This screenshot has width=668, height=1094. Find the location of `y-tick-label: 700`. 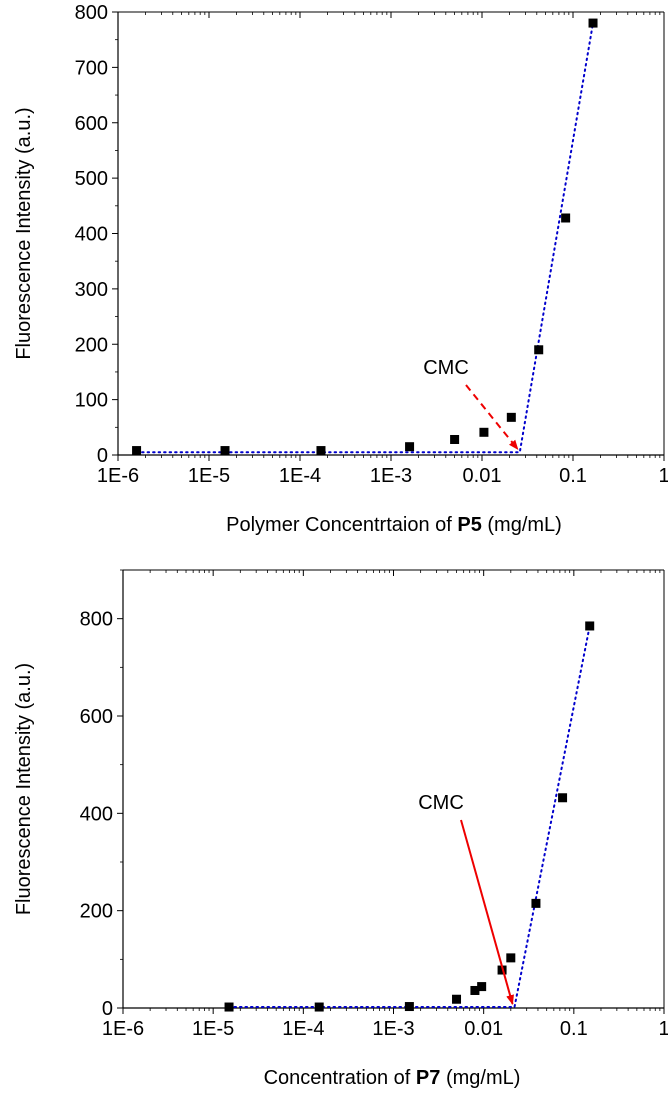

y-tick-label: 700 is located at coordinates (91, 68).